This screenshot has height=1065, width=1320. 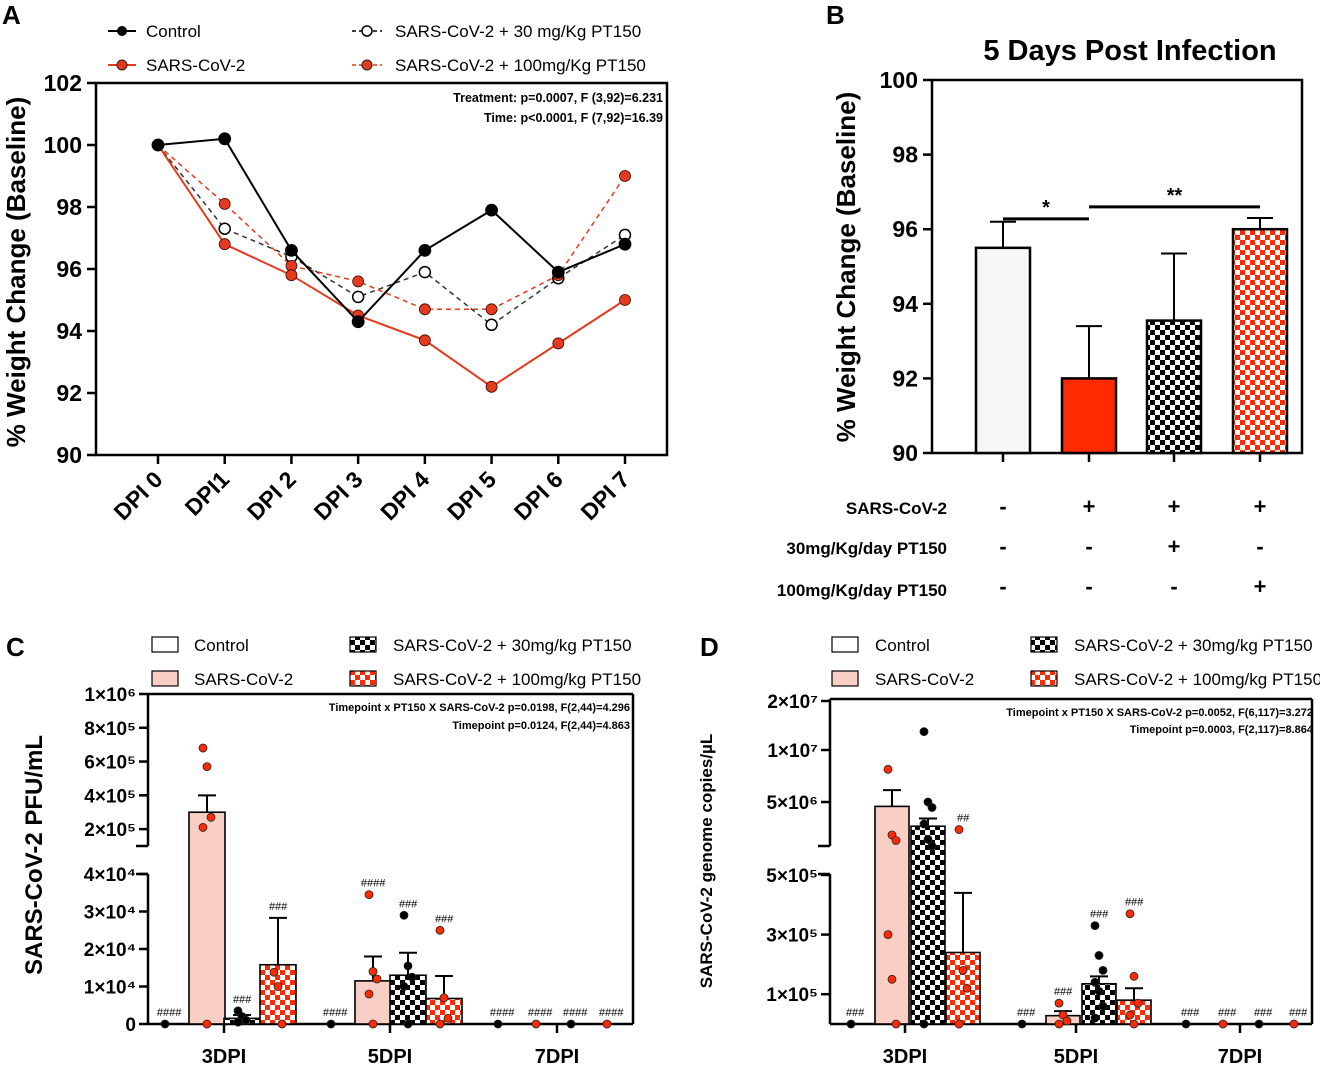 What do you see at coordinates (792, 751) in the screenshot?
I see `y-tick-label: 1×10⁷` at bounding box center [792, 751].